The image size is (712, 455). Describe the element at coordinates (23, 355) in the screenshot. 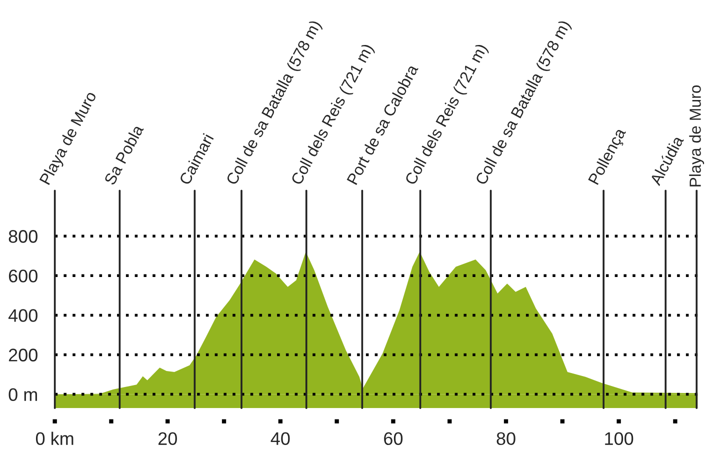

I see `y-tick-label: 200` at that location.